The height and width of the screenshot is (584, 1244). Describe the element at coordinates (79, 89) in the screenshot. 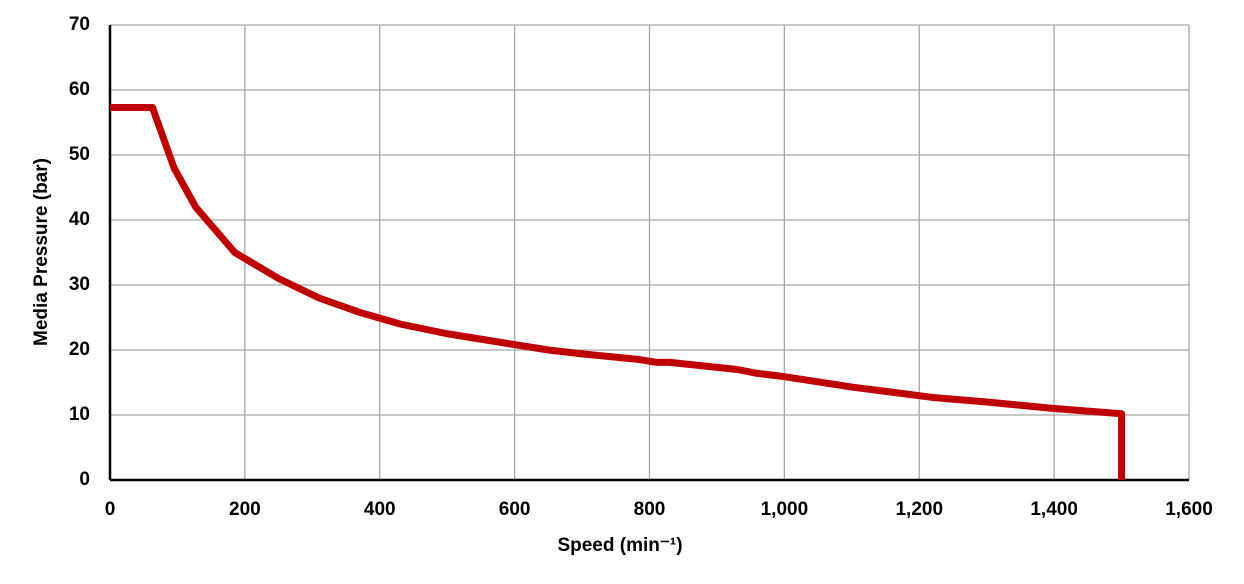

I see `y-tick-label: 60` at that location.